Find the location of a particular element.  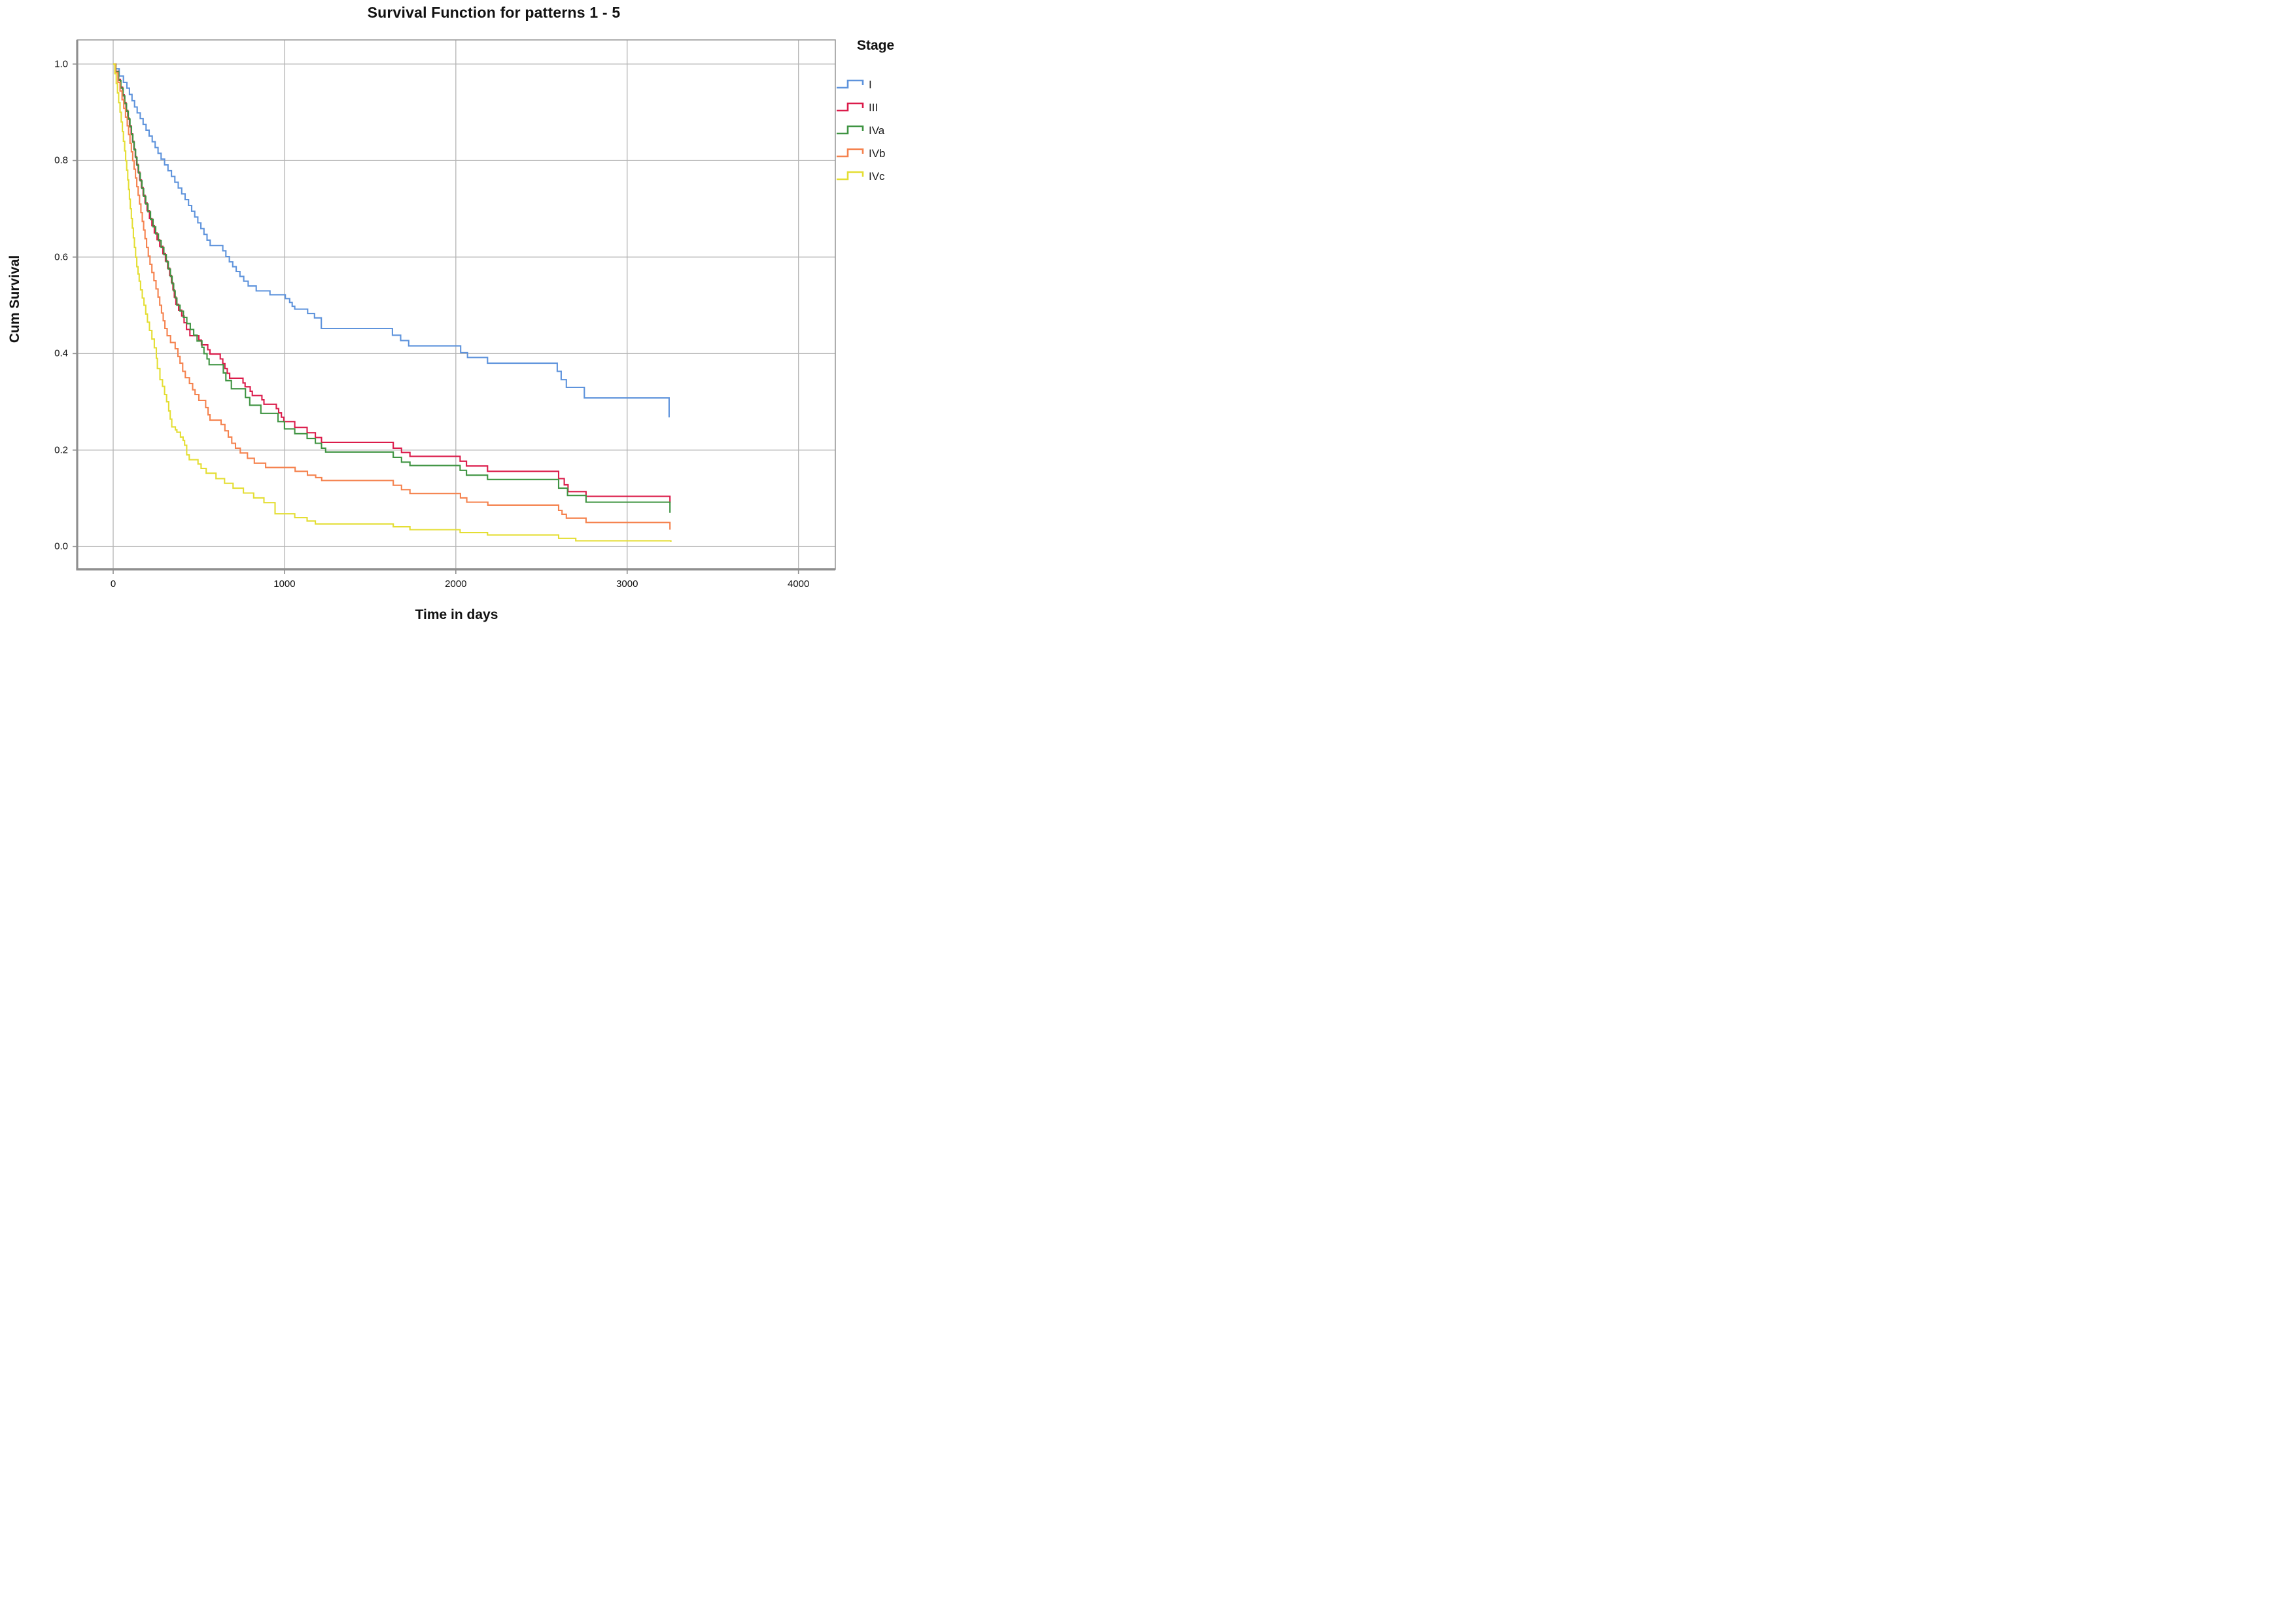

survival-curve-IVa is located at coordinates (392, 288).